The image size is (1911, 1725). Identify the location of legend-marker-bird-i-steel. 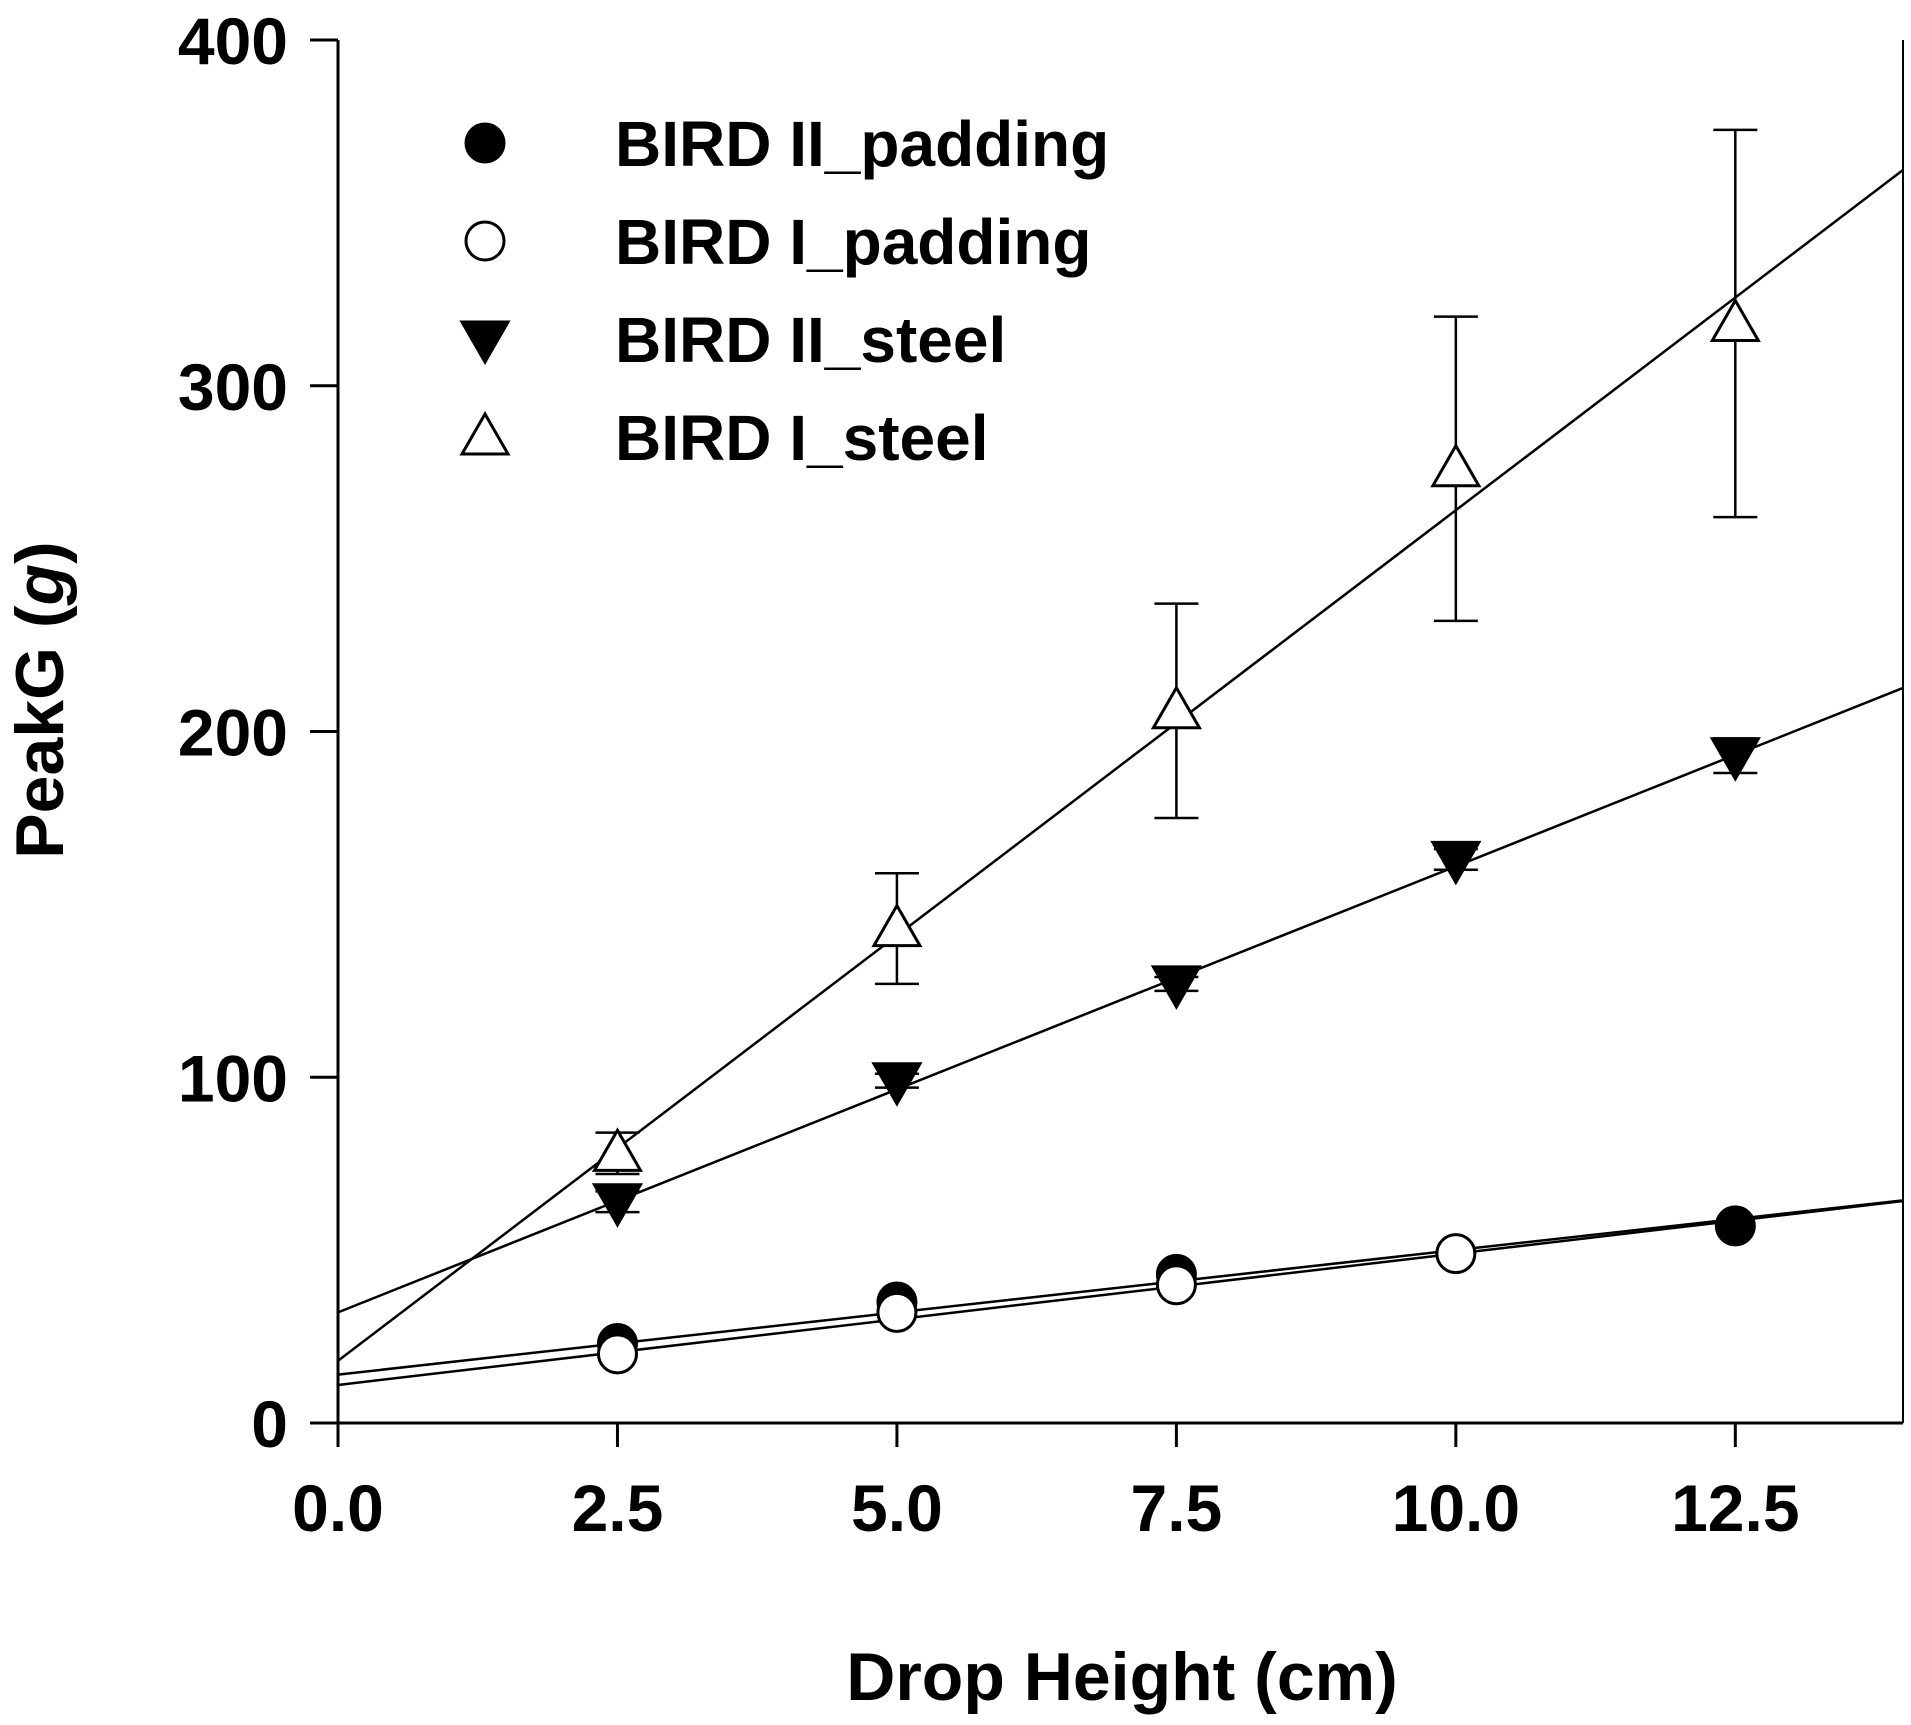
(485, 433).